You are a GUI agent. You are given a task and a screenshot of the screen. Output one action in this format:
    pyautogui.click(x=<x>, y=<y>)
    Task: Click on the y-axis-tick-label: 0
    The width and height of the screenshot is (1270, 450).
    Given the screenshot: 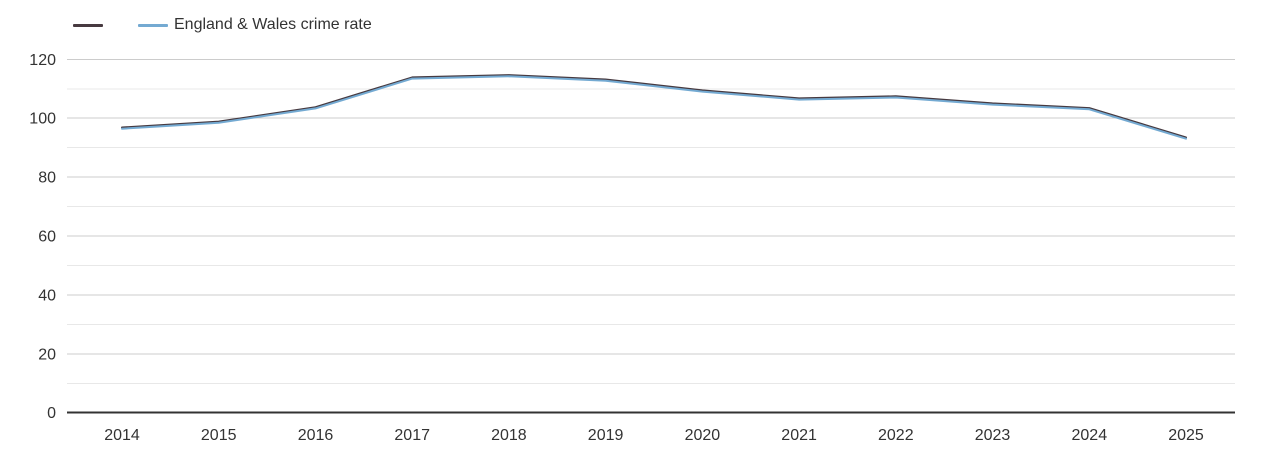 What is the action you would take?
    pyautogui.click(x=51, y=413)
    